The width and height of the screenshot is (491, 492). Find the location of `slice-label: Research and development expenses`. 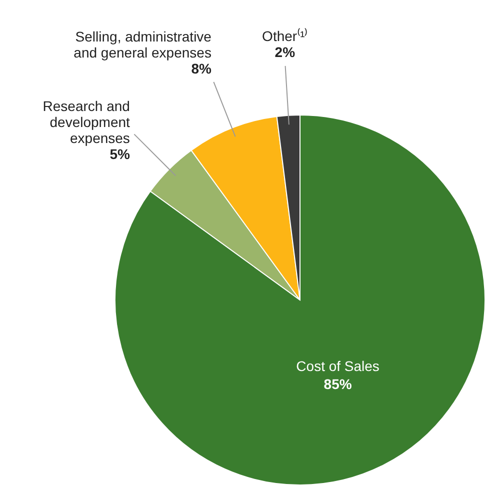

slice-label: Research and development expenses is located at coordinates (86, 122).